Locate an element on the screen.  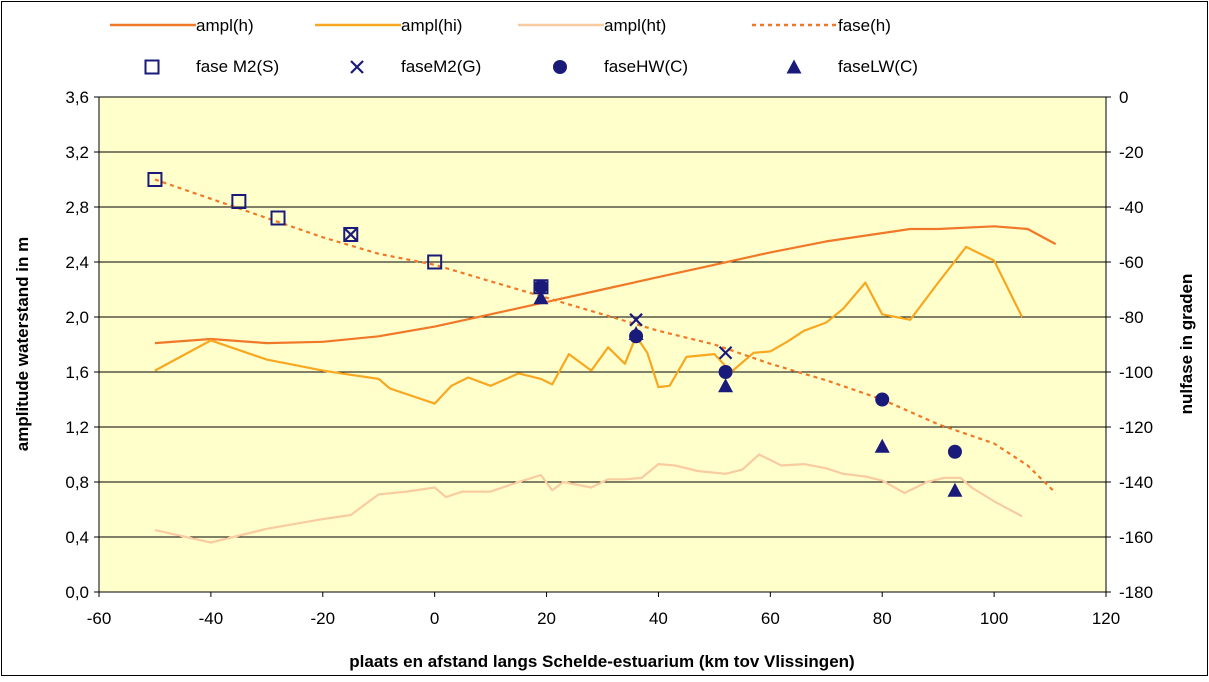
y-axis-label: amplitude waterstand in m is located at coordinates (22, 344).